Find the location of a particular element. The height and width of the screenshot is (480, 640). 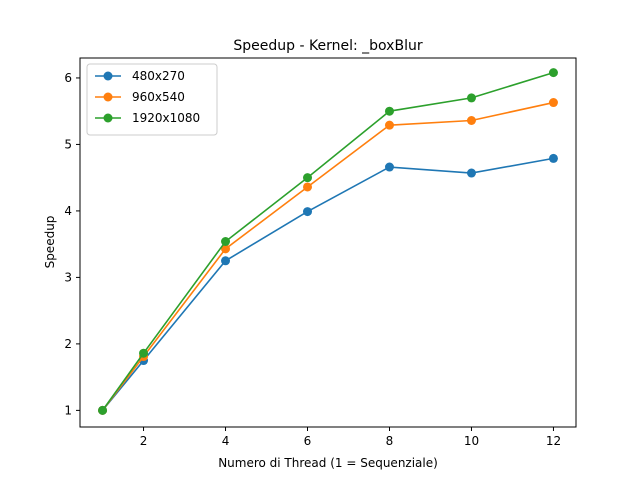

x-tick-label: 8 is located at coordinates (390, 441).